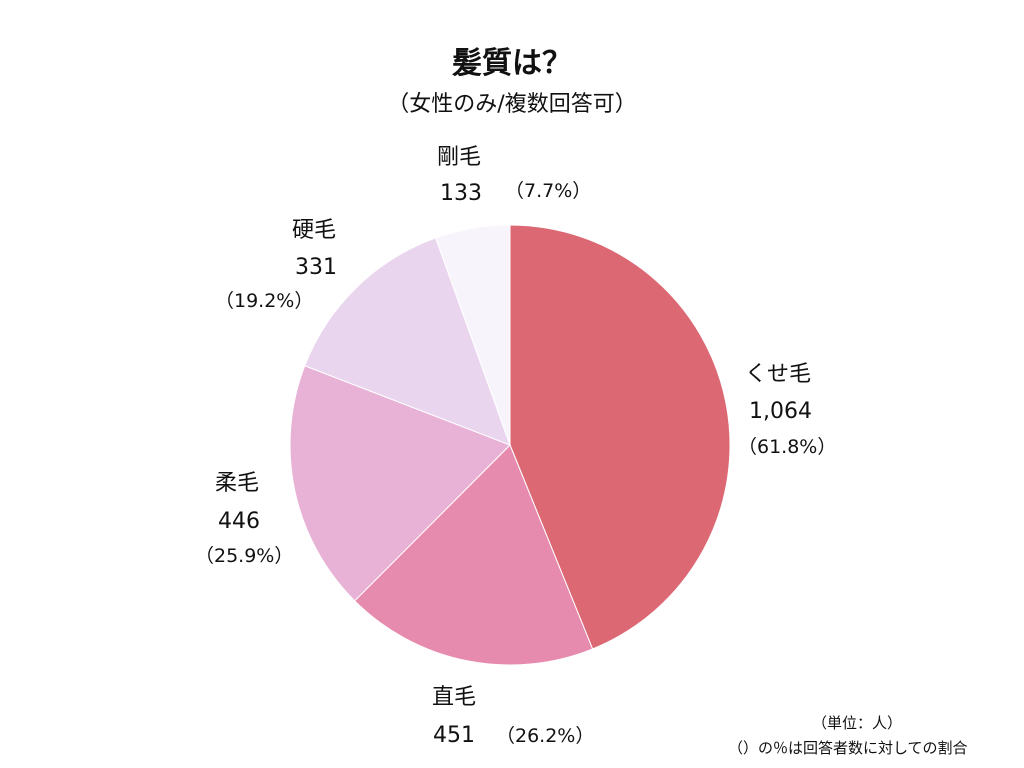 The image size is (1024, 768). Describe the element at coordinates (461, 193) in the screenshot. I see `label-goumou-value: 133` at that location.